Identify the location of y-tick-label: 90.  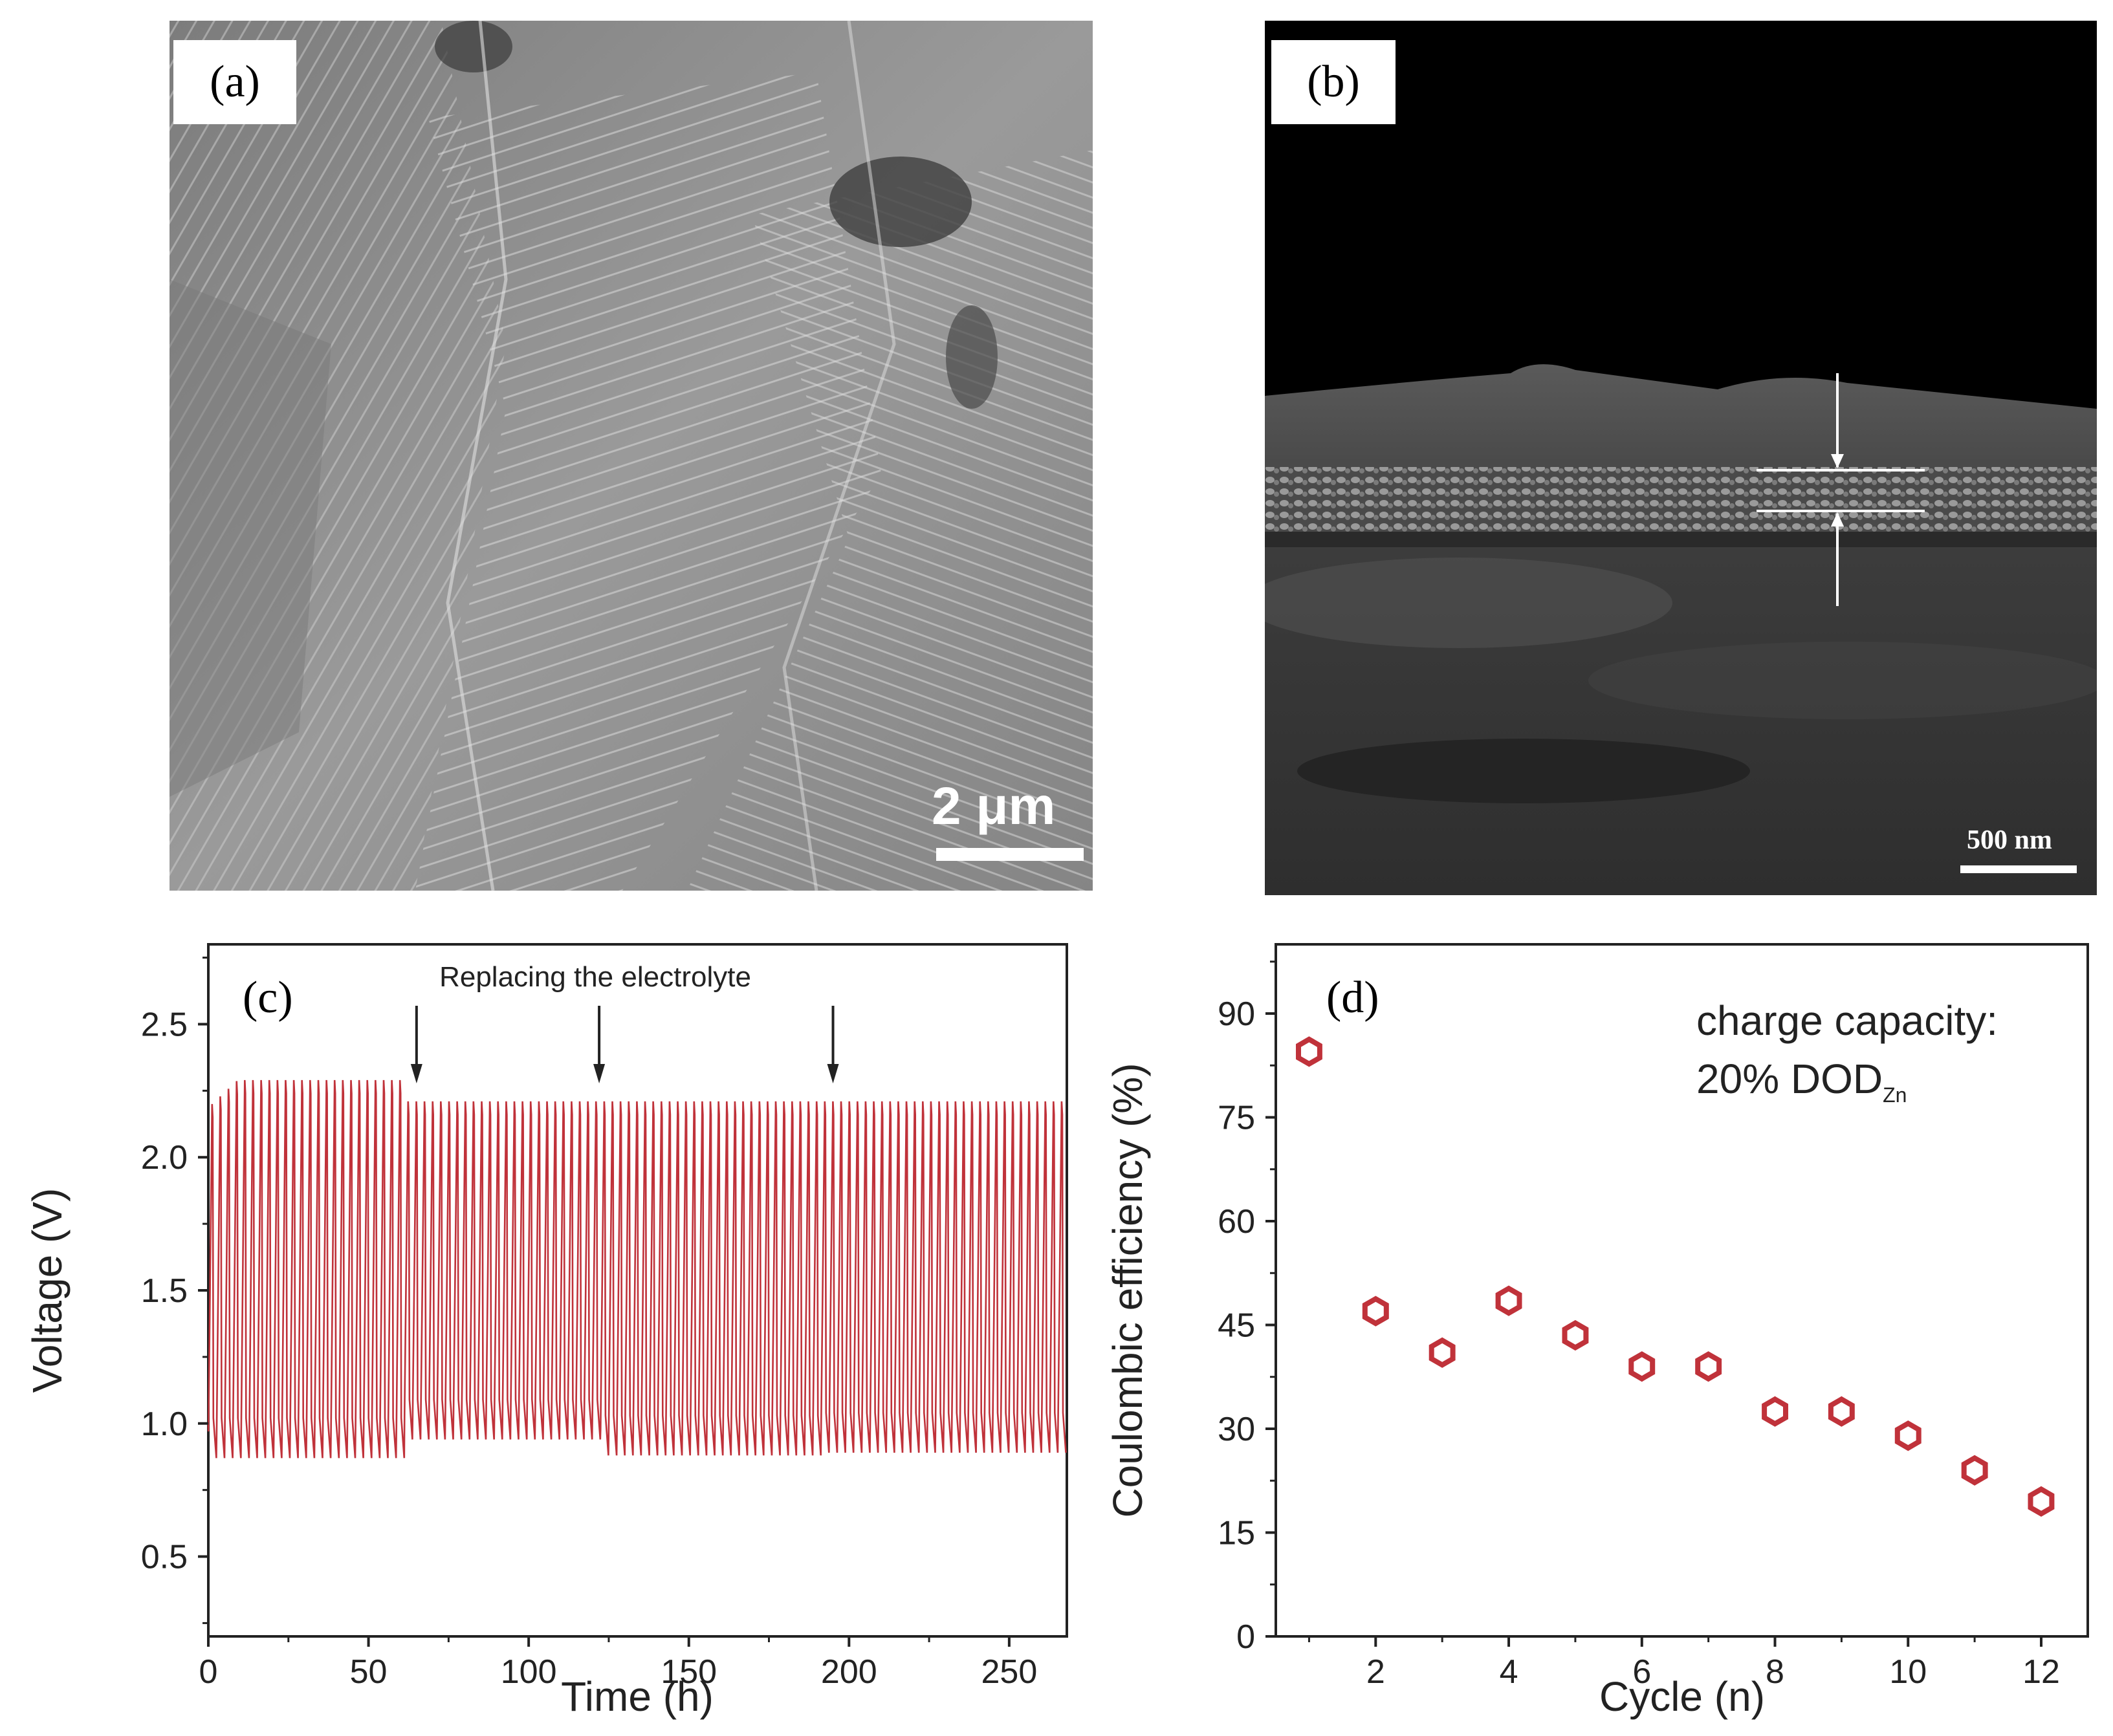
(1236, 1014).